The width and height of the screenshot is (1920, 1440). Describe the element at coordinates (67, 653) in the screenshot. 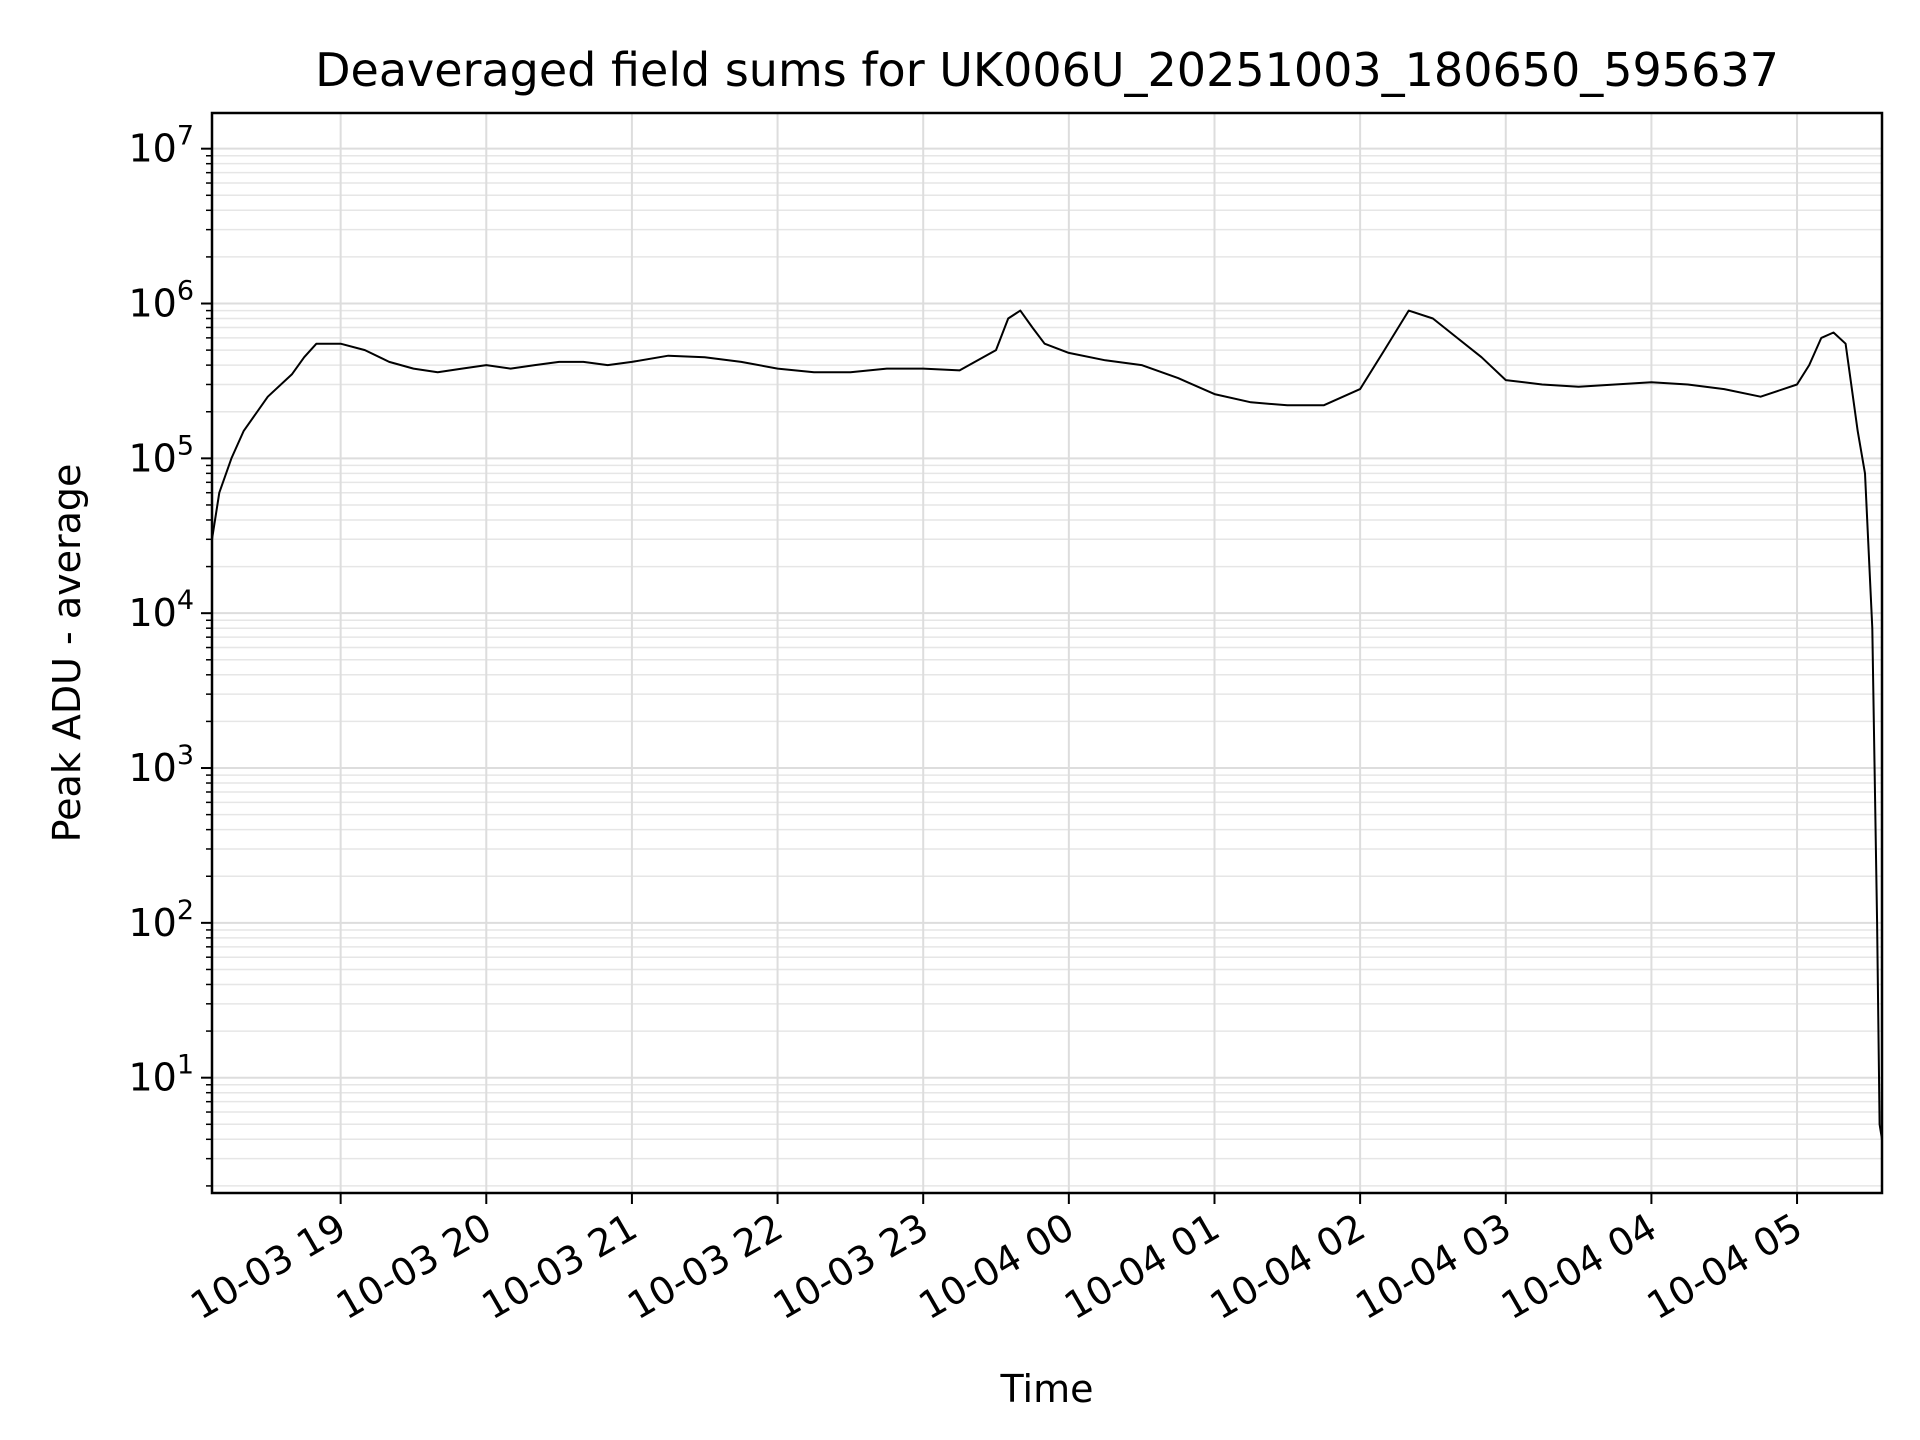

I see `y-axis-label: Peak ADU - average` at that location.